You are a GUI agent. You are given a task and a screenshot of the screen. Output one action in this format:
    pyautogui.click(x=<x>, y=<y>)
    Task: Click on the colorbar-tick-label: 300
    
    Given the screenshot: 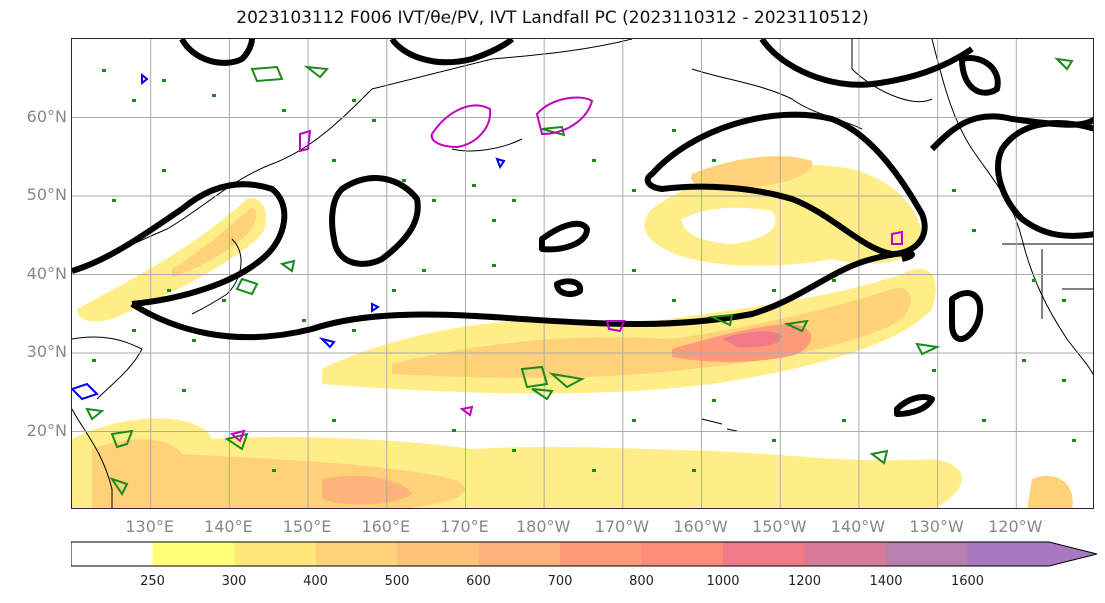 What is the action you would take?
    pyautogui.click(x=234, y=581)
    